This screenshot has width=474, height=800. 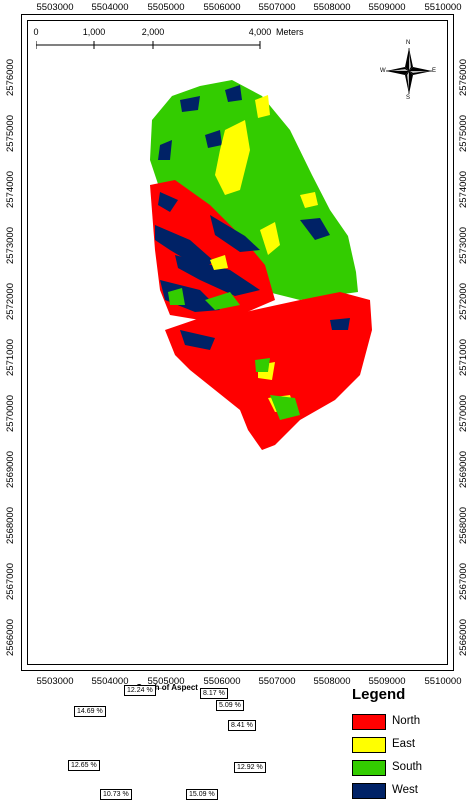 What do you see at coordinates (405, 790) in the screenshot?
I see `legend-label: West` at bounding box center [405, 790].